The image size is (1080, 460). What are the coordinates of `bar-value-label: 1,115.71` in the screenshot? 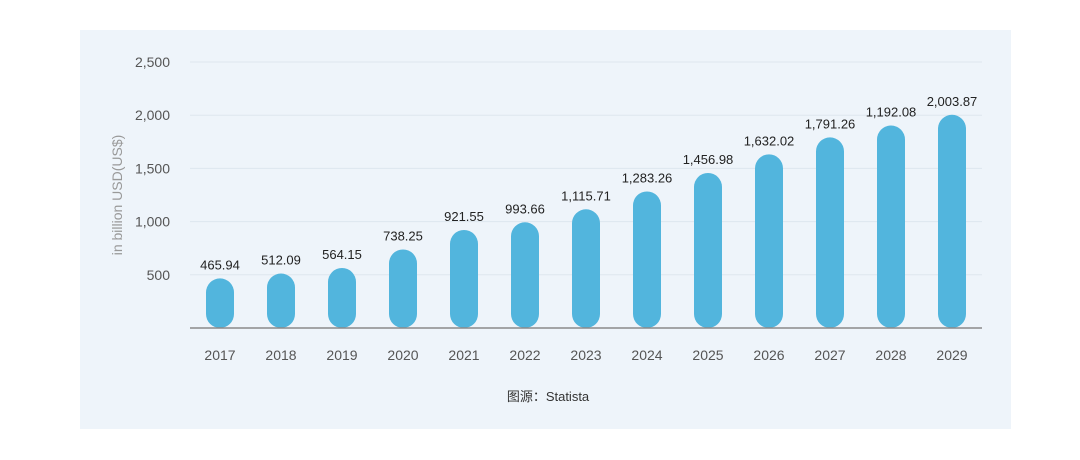 It's located at (586, 195).